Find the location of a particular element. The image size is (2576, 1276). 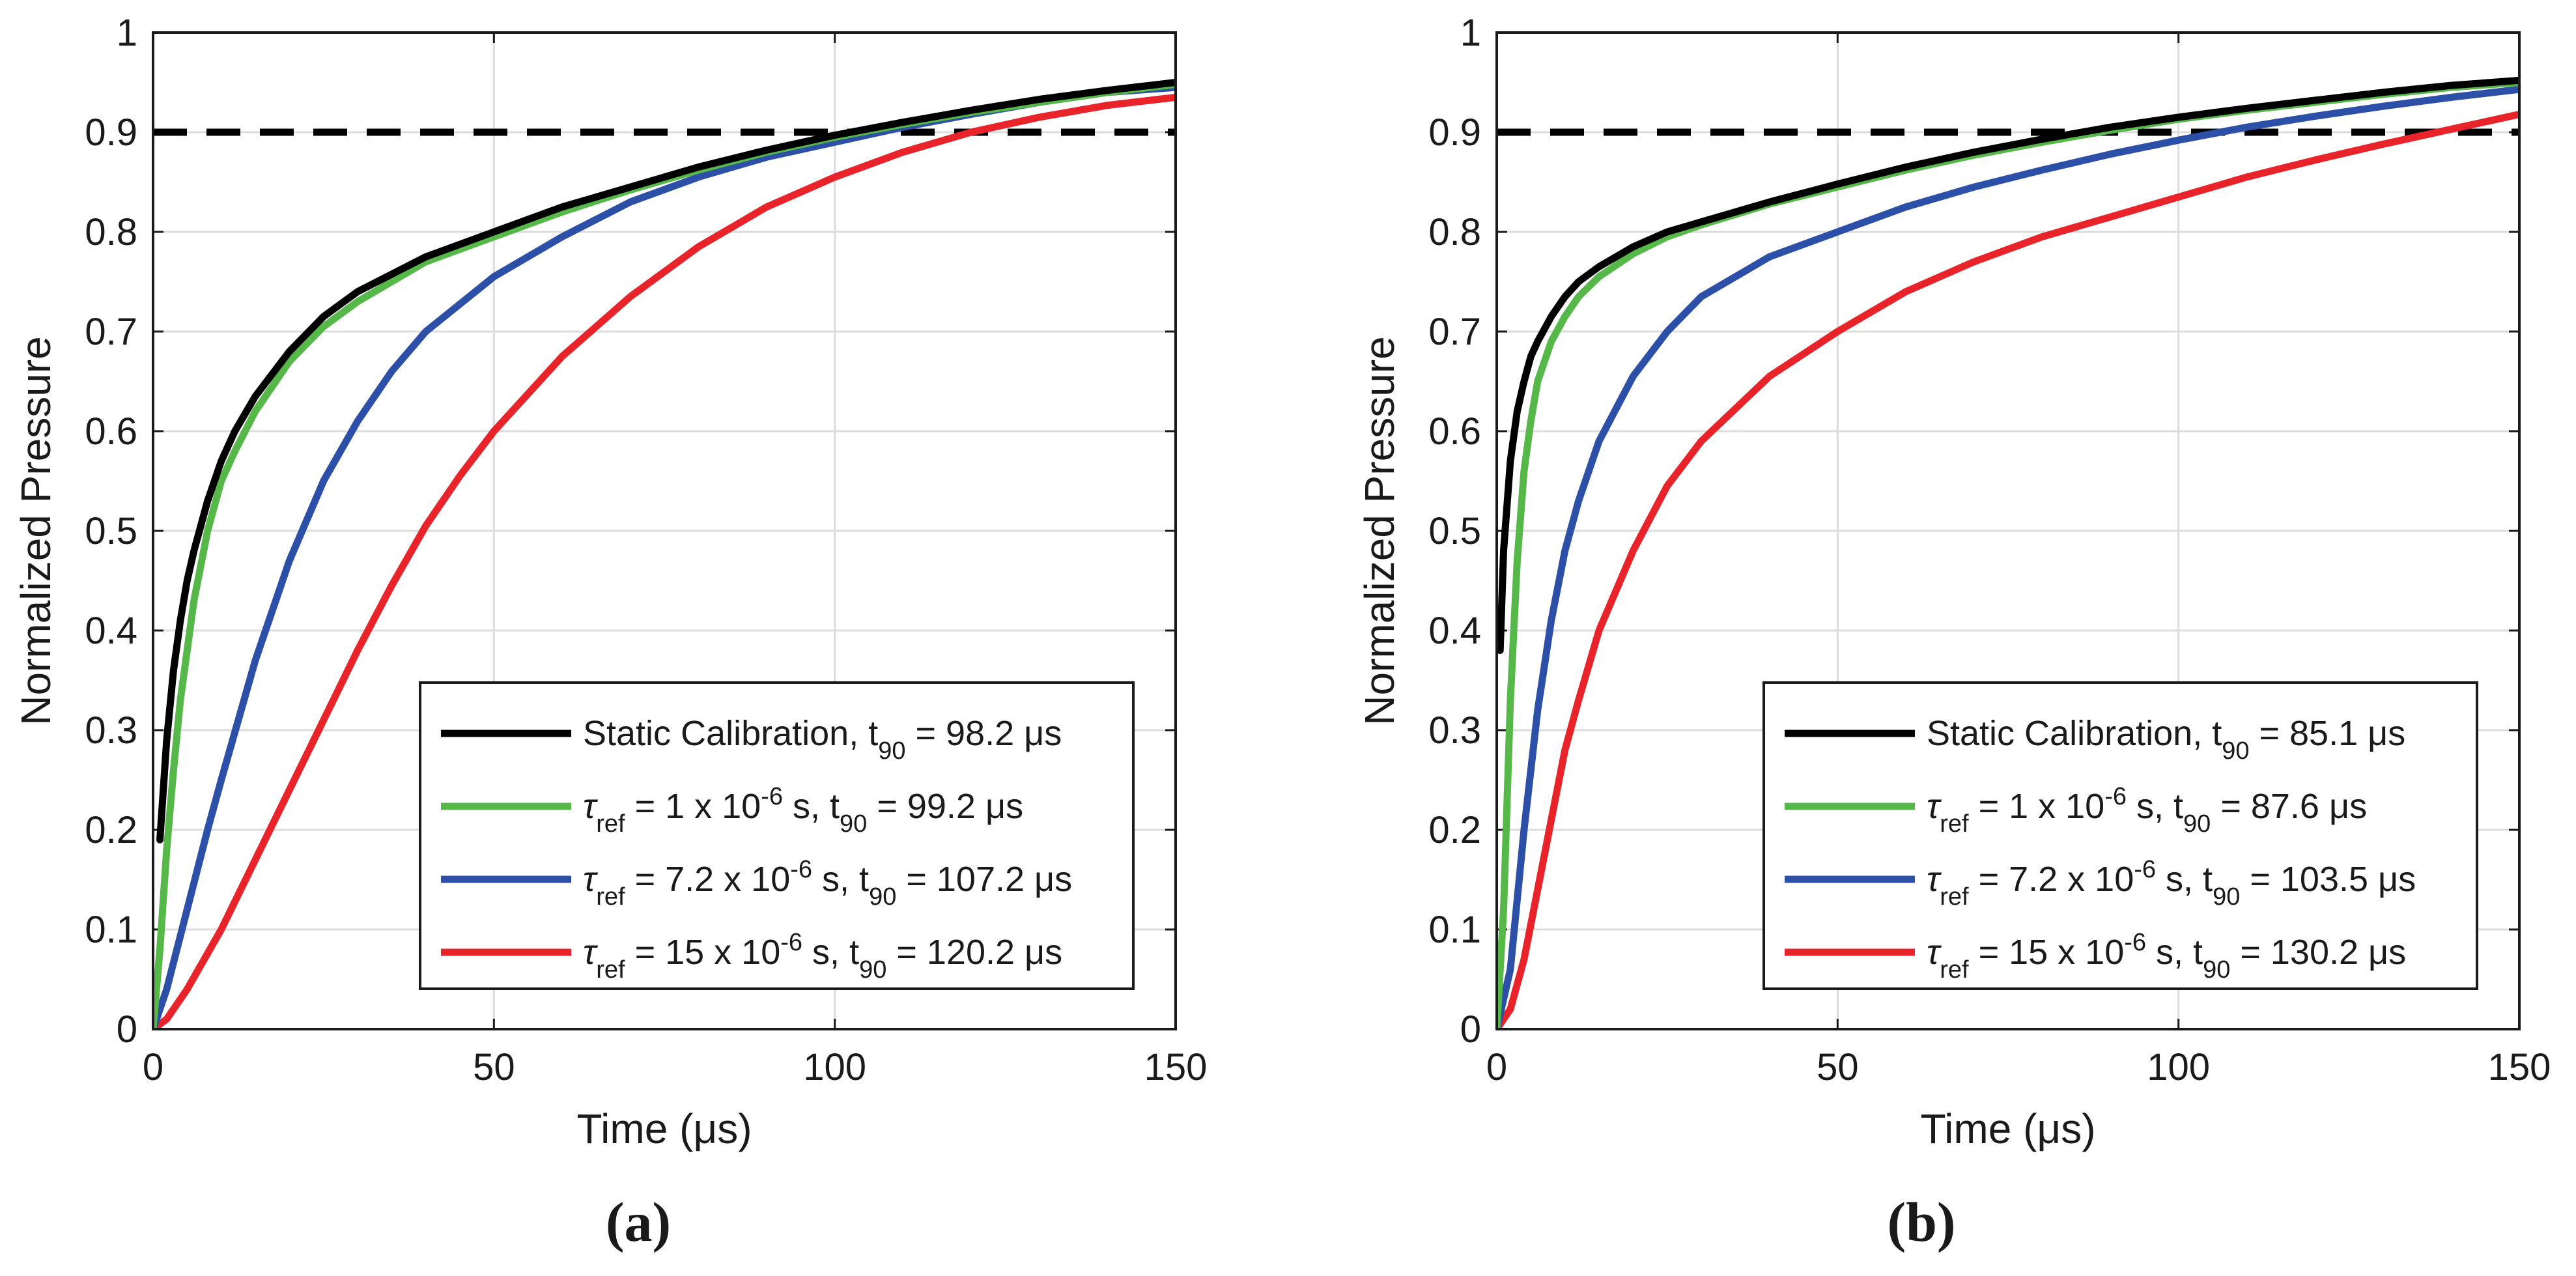

y-tick-label-b-1: 0.1 is located at coordinates (1454, 930).